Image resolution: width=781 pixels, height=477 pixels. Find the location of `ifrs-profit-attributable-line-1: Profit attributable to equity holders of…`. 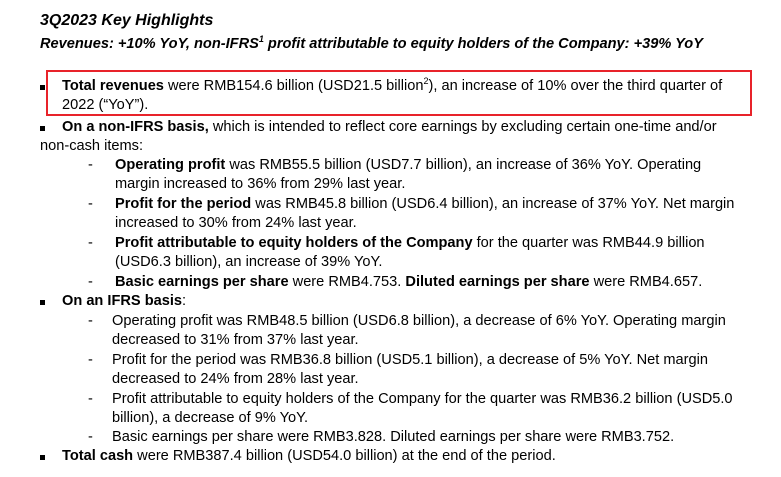

ifrs-profit-attributable-line-1: Profit attributable to equity holders of… is located at coordinates (422, 399).